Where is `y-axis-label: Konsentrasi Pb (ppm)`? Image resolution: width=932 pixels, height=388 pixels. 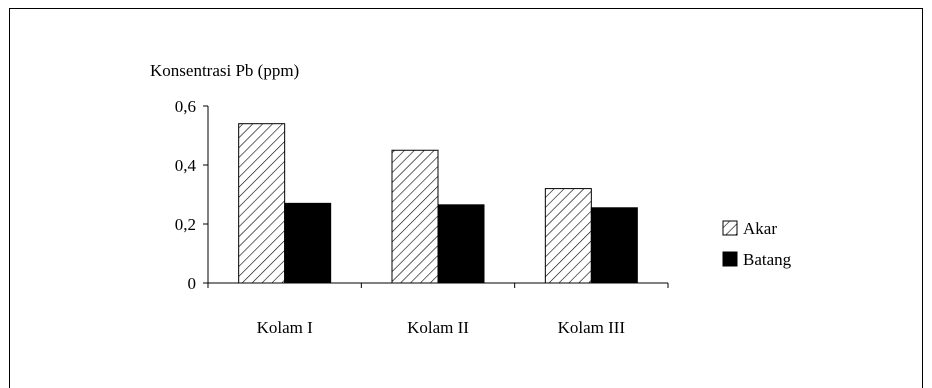
y-axis-label: Konsentrasi Pb (ppm) is located at coordinates (224, 70).